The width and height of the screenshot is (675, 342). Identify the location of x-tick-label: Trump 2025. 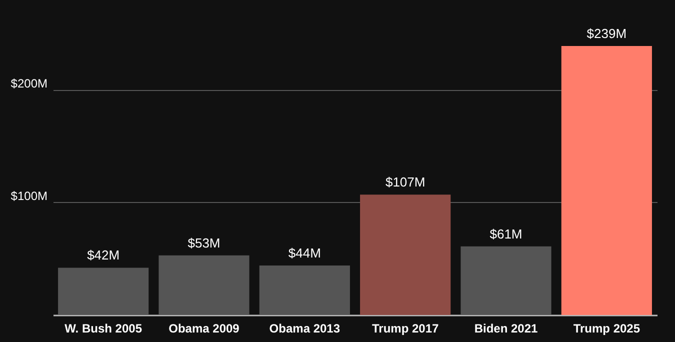
(606, 329).